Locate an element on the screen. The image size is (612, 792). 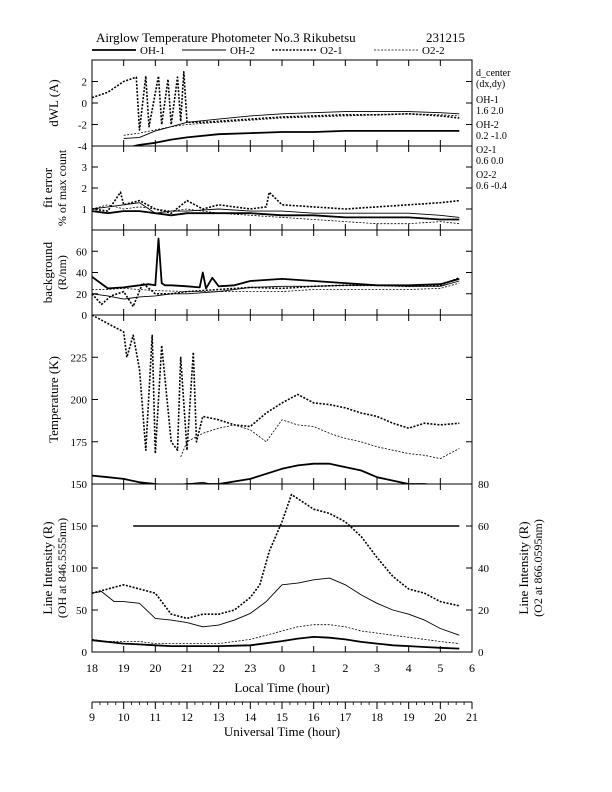
ut-tick-label: 11 is located at coordinates (156, 717).